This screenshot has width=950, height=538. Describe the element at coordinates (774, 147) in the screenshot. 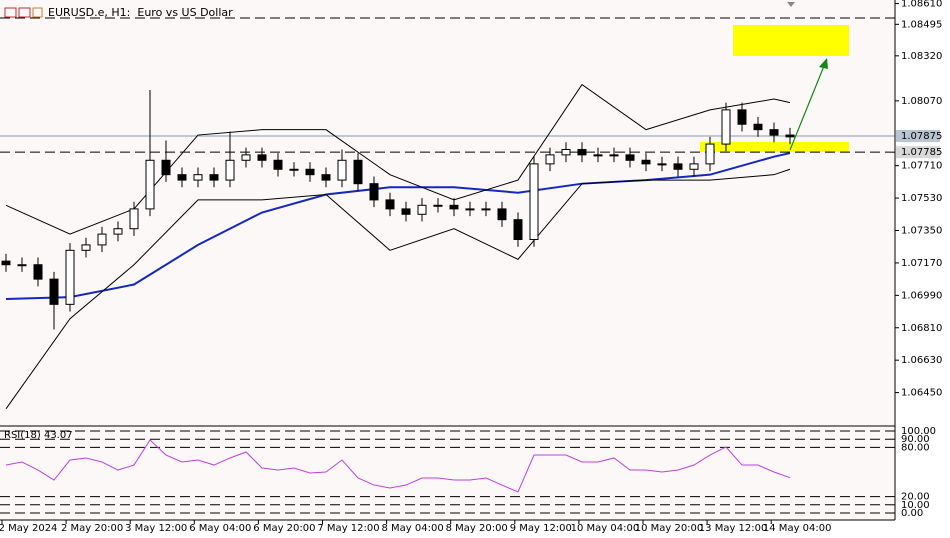

I see `entry-zone` at that location.